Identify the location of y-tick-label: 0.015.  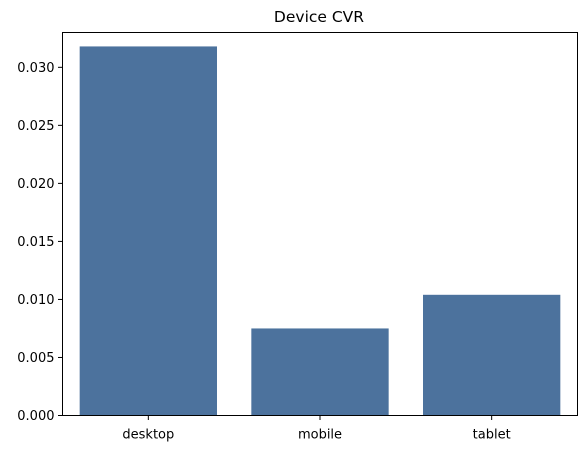
(35, 242).